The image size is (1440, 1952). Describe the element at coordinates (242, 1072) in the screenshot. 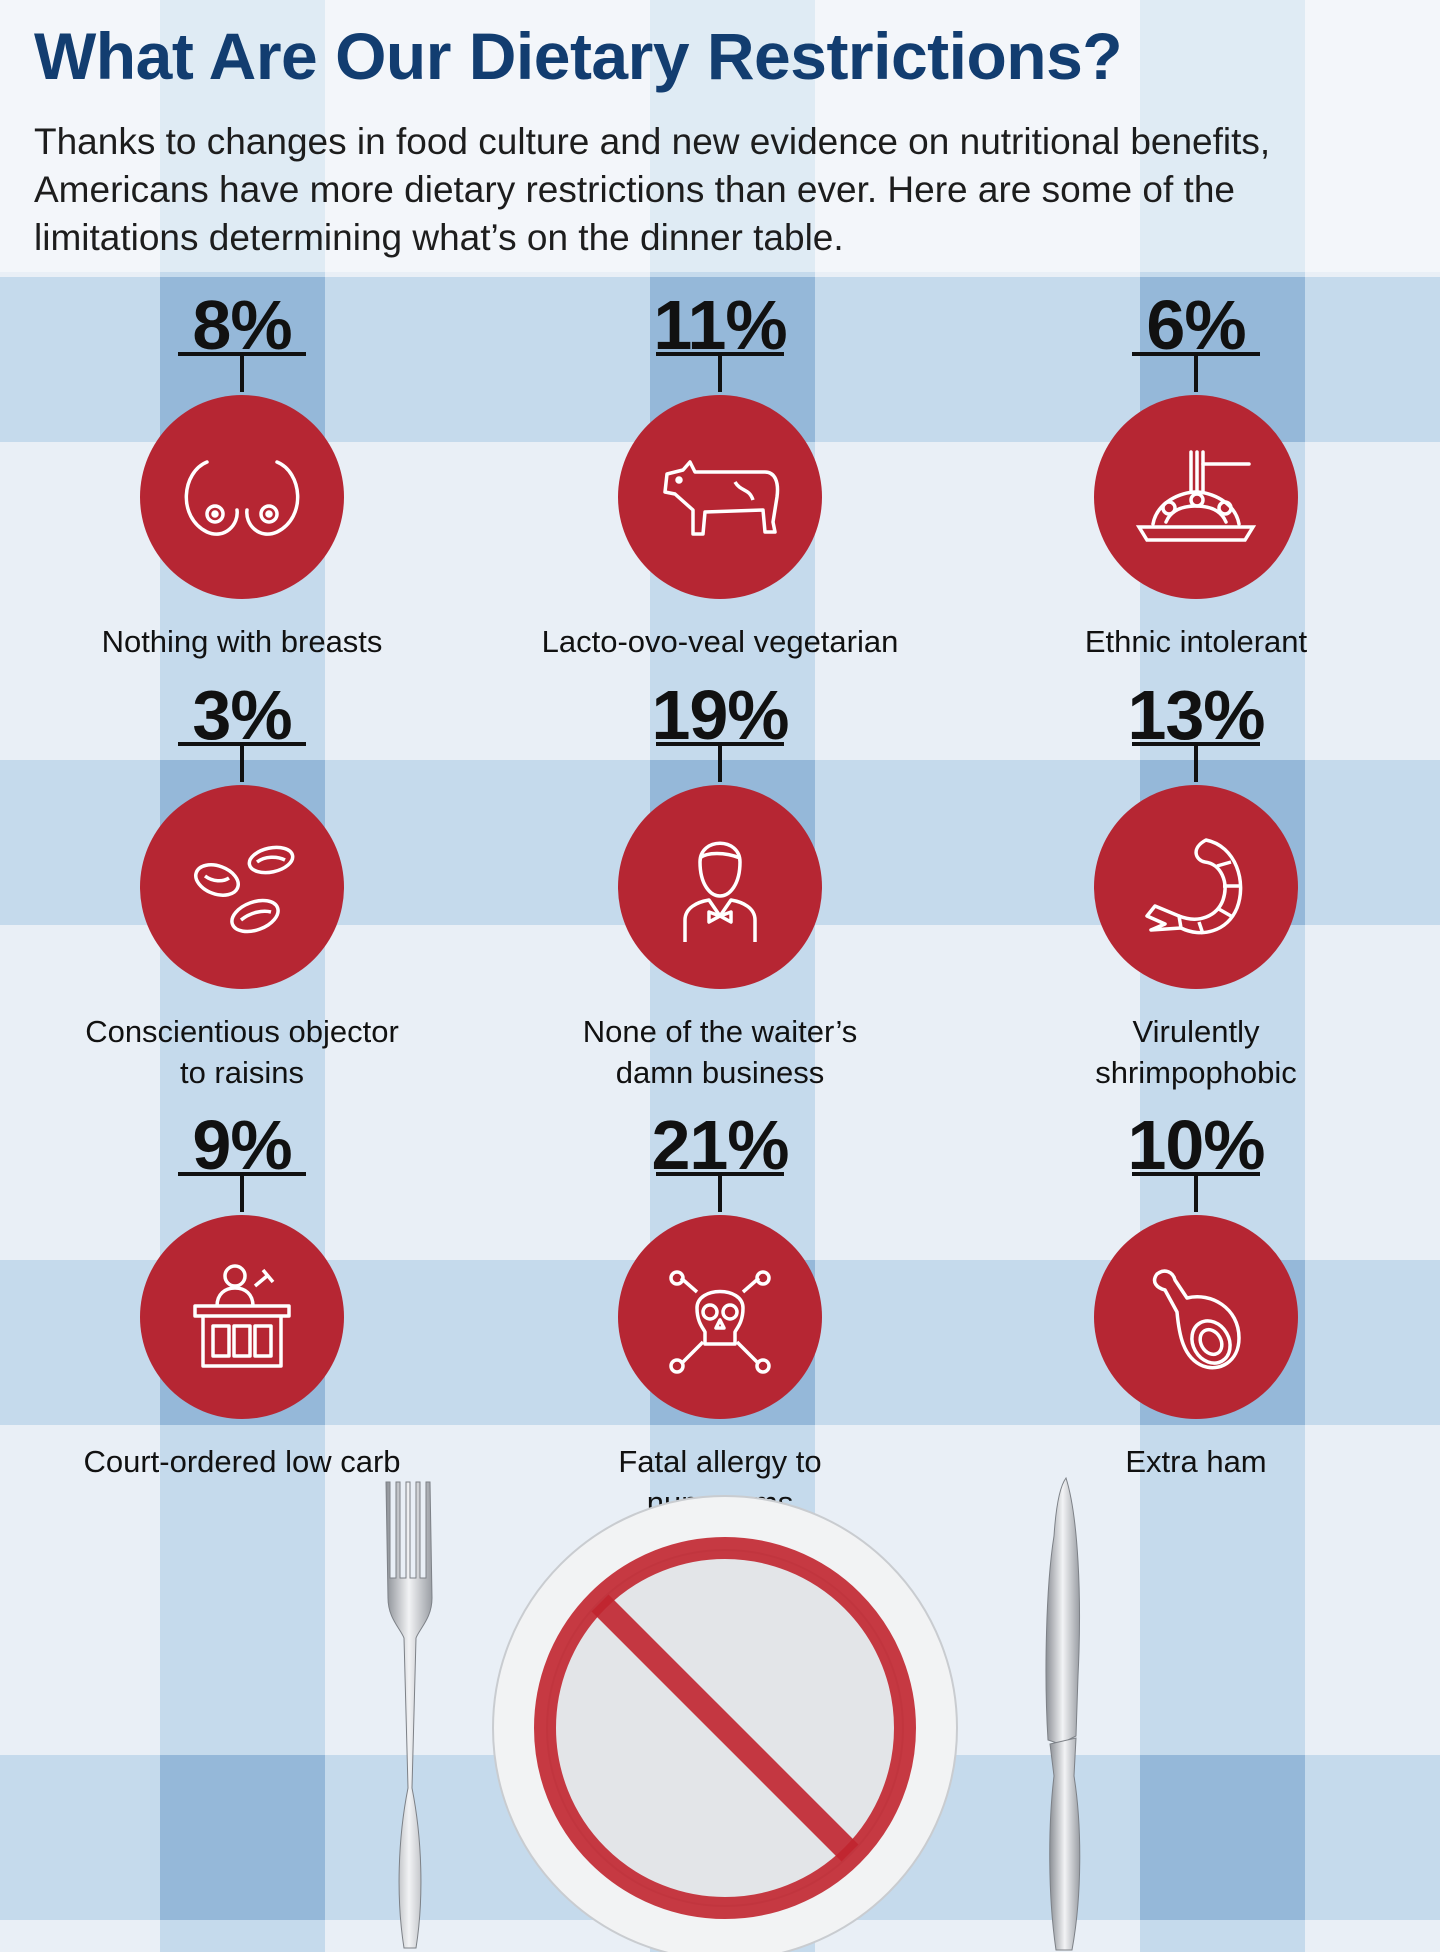

I see `restriction-label-line2: to raisins` at that location.